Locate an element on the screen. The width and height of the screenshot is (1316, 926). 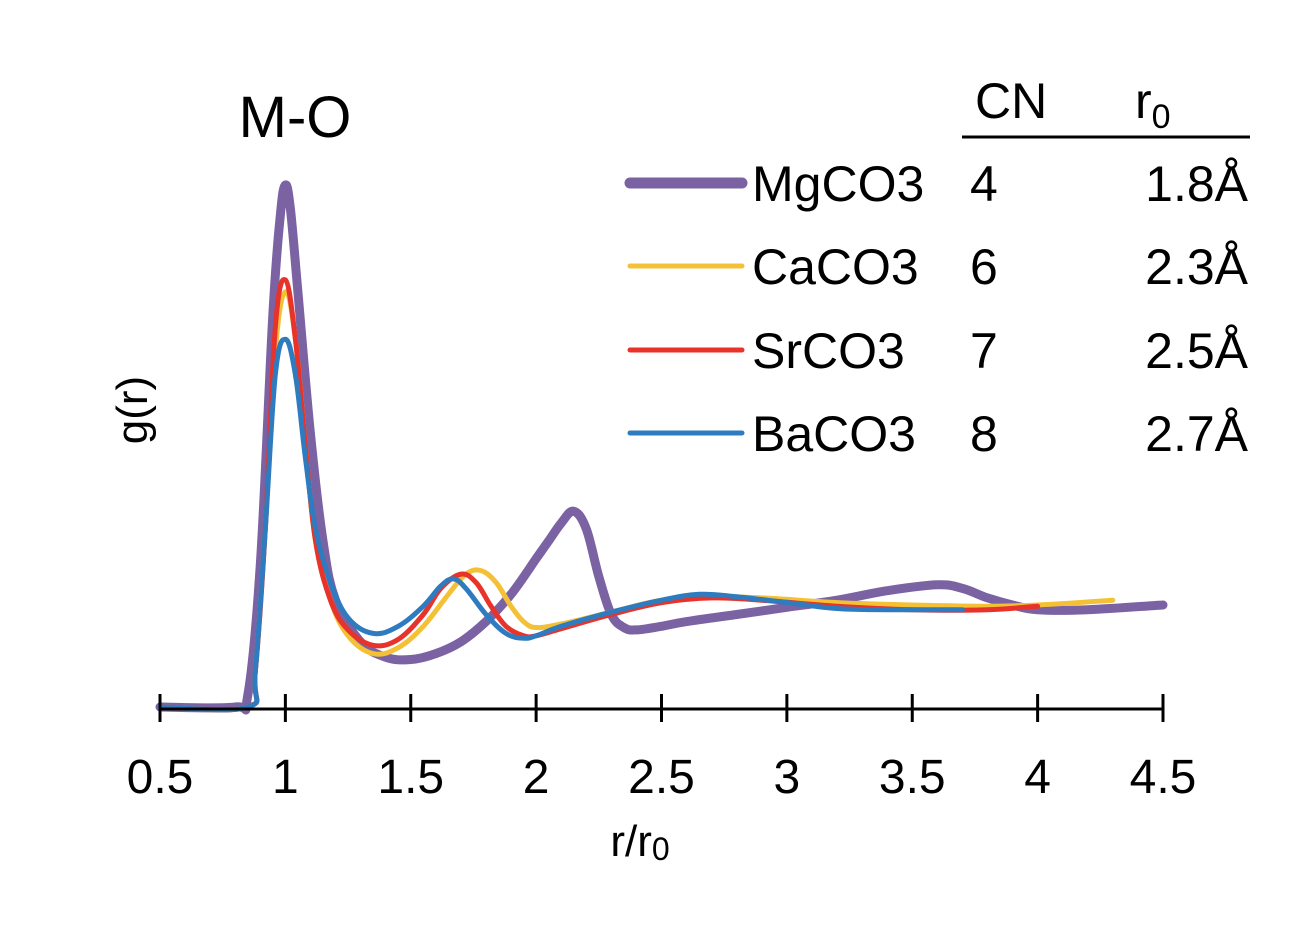
x-tick-label: 3 is located at coordinates (787, 777).